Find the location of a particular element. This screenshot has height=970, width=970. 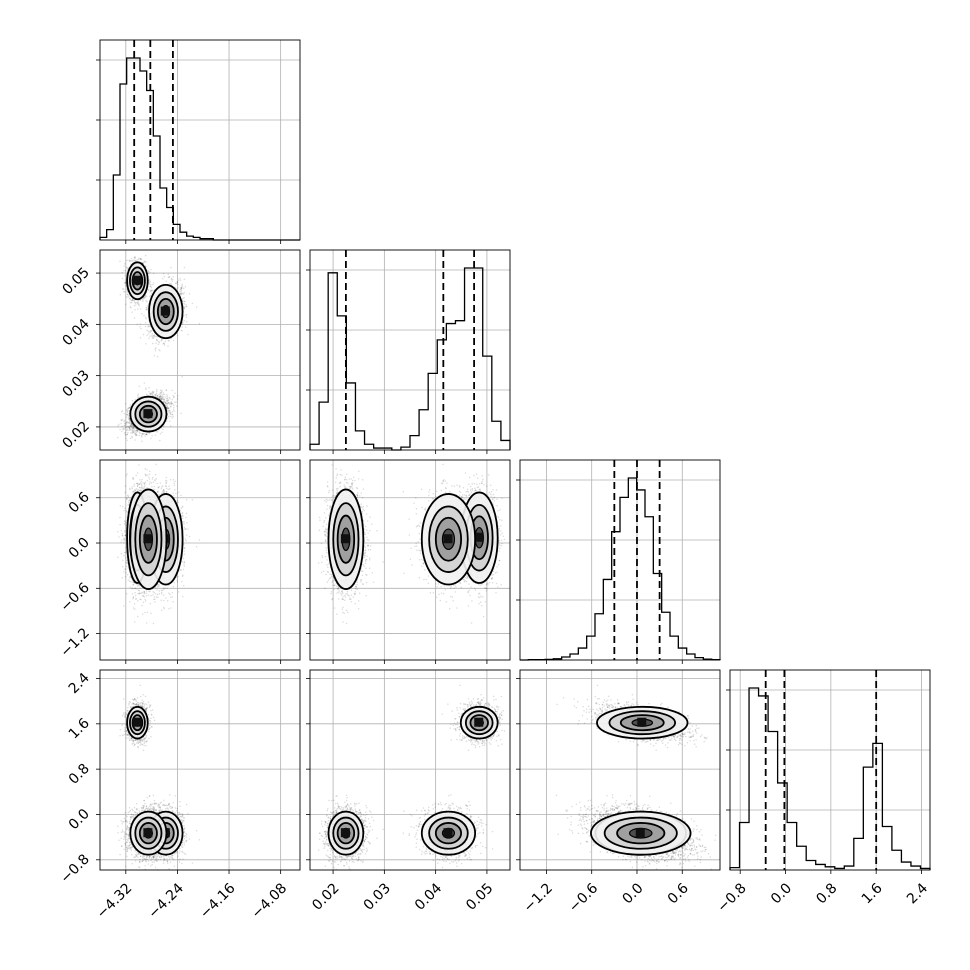

panel-background is located at coordinates (200, 140).